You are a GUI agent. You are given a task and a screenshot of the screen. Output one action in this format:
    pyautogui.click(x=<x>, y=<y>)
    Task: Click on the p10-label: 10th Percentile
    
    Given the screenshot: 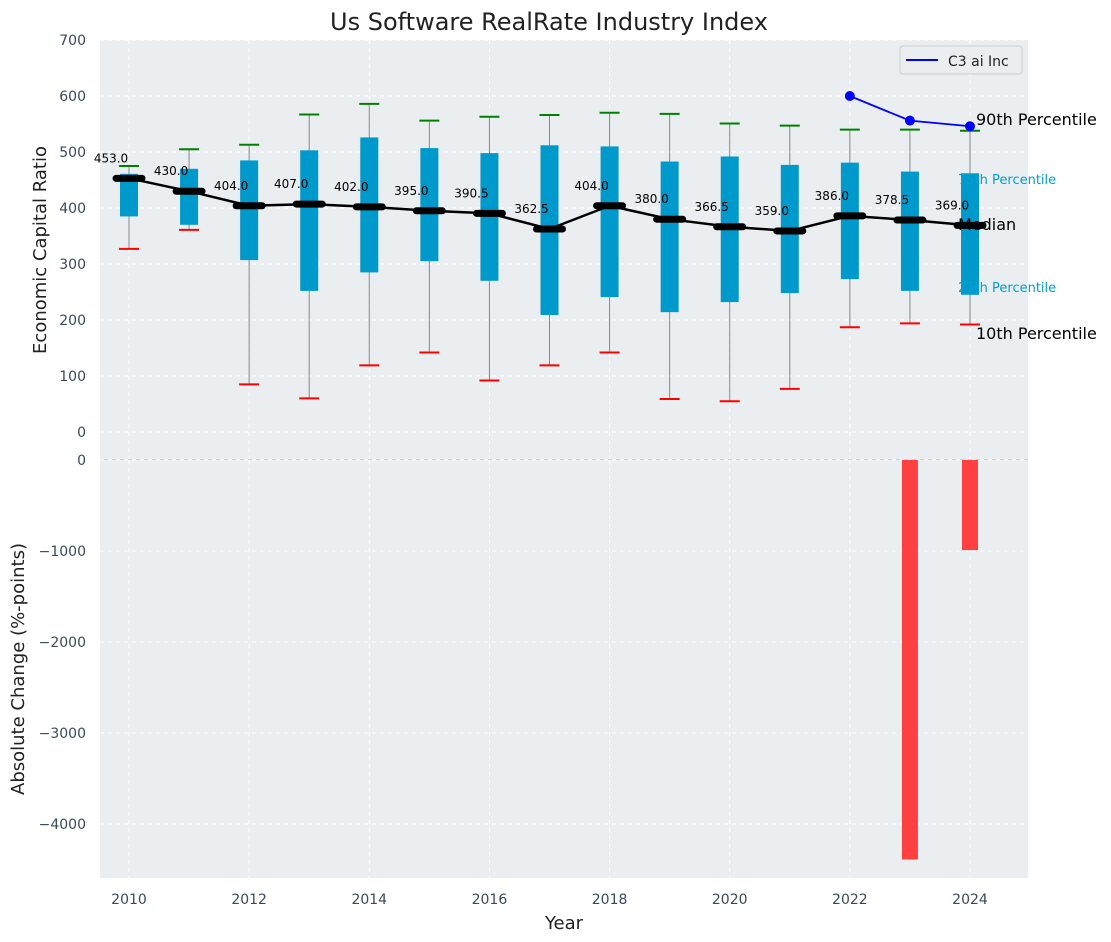 What is the action you would take?
    pyautogui.click(x=1036, y=333)
    